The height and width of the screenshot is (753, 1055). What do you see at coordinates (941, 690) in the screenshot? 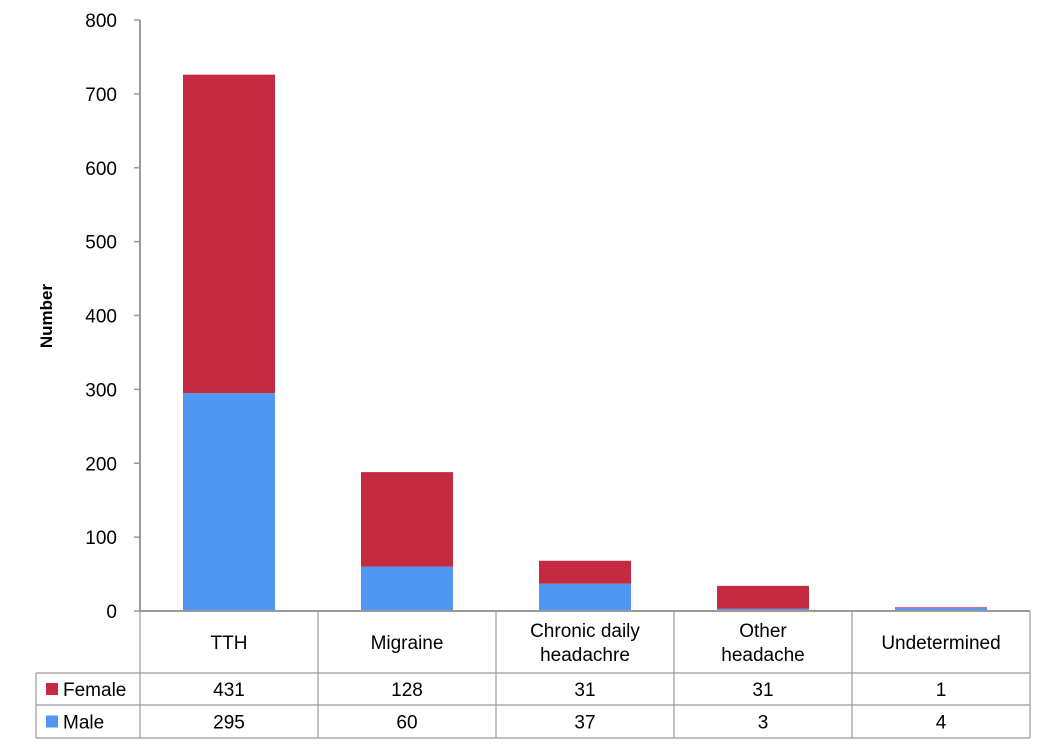
I see `table-cell-female: 1` at bounding box center [941, 690].